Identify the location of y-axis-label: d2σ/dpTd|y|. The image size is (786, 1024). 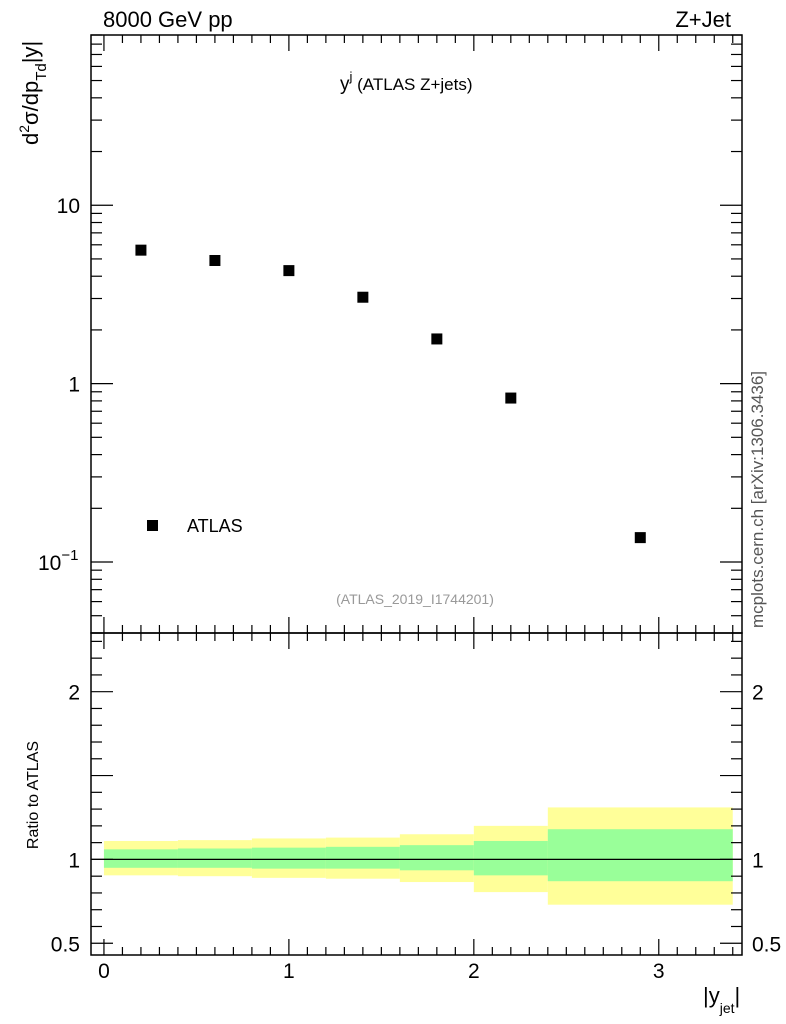
(33, 93).